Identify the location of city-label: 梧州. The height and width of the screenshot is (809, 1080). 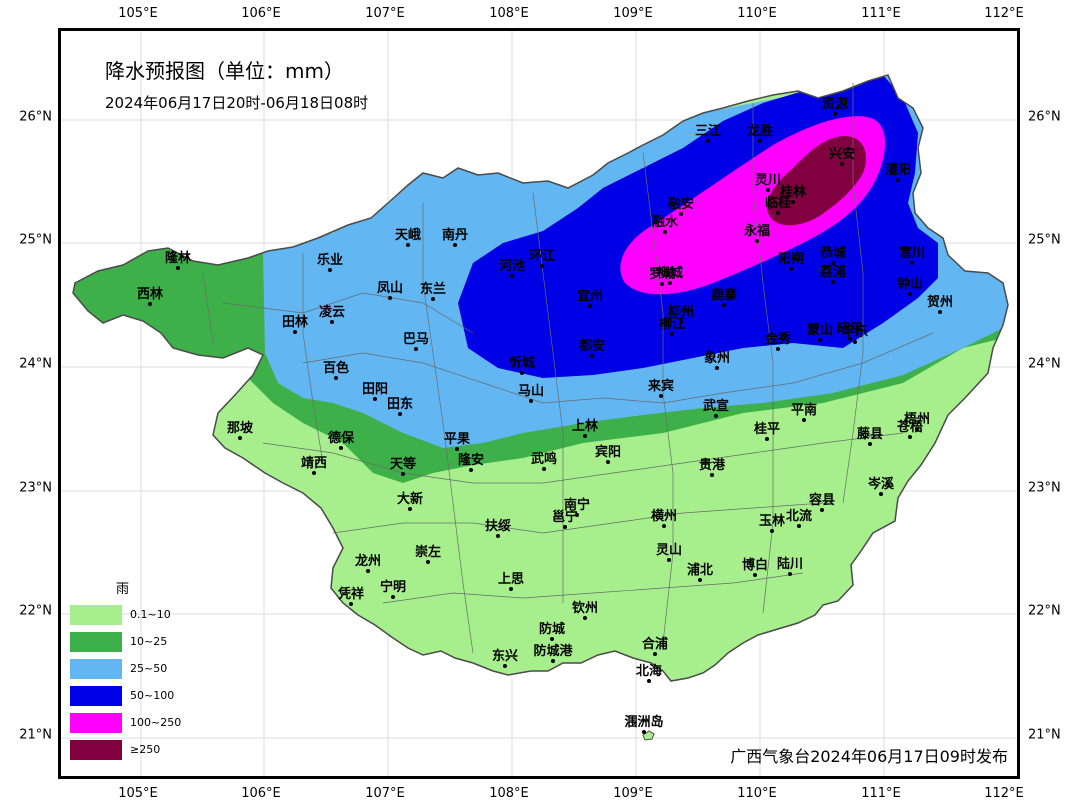
(917, 419).